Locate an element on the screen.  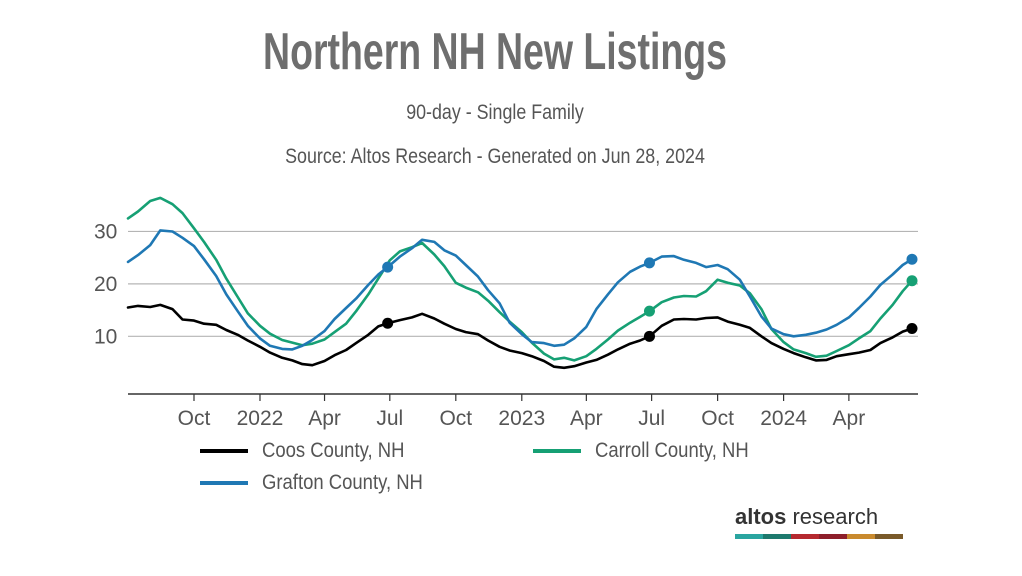
legend-label-coos: Coos County, NH is located at coordinates (333, 450).